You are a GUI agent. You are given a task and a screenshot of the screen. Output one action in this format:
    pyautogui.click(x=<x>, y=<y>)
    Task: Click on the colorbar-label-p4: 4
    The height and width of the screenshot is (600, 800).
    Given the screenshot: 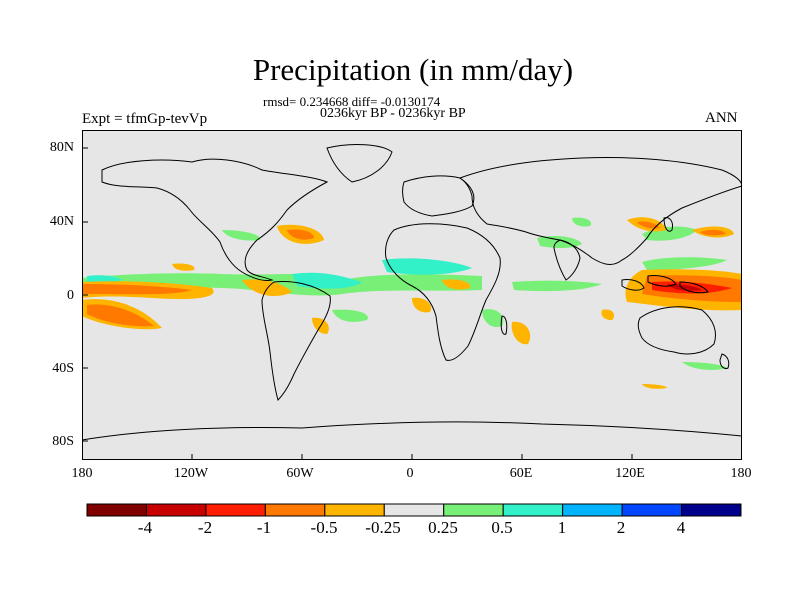 What is the action you would take?
    pyautogui.click(x=681, y=527)
    